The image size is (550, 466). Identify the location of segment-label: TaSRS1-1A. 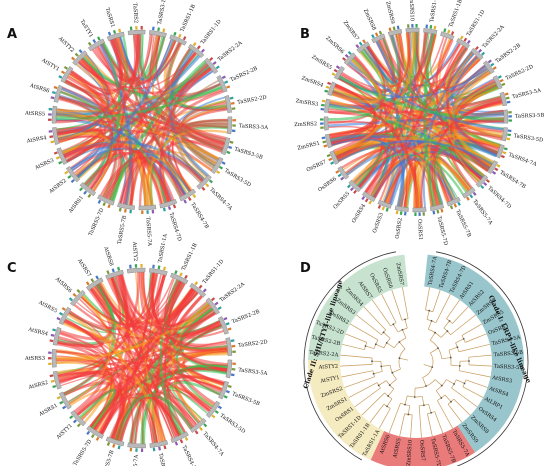
(162, 248).